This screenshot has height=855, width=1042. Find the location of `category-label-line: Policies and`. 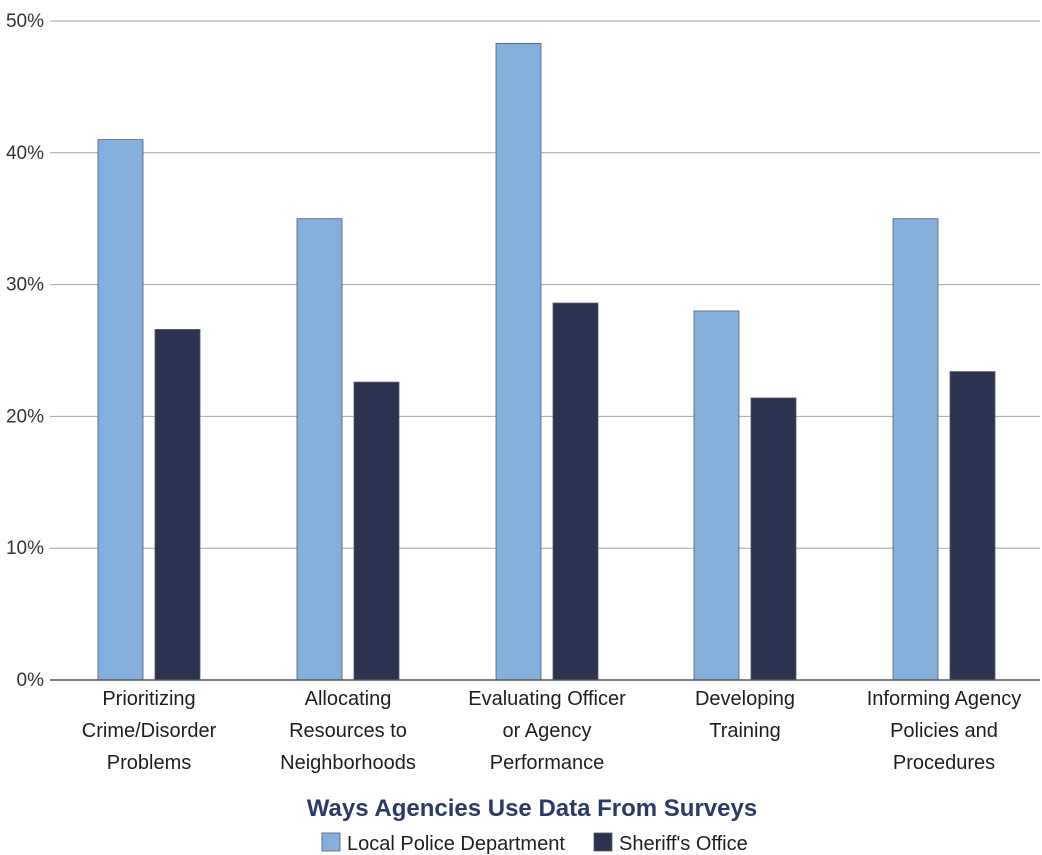

category-label-line: Policies and is located at coordinates (944, 731).